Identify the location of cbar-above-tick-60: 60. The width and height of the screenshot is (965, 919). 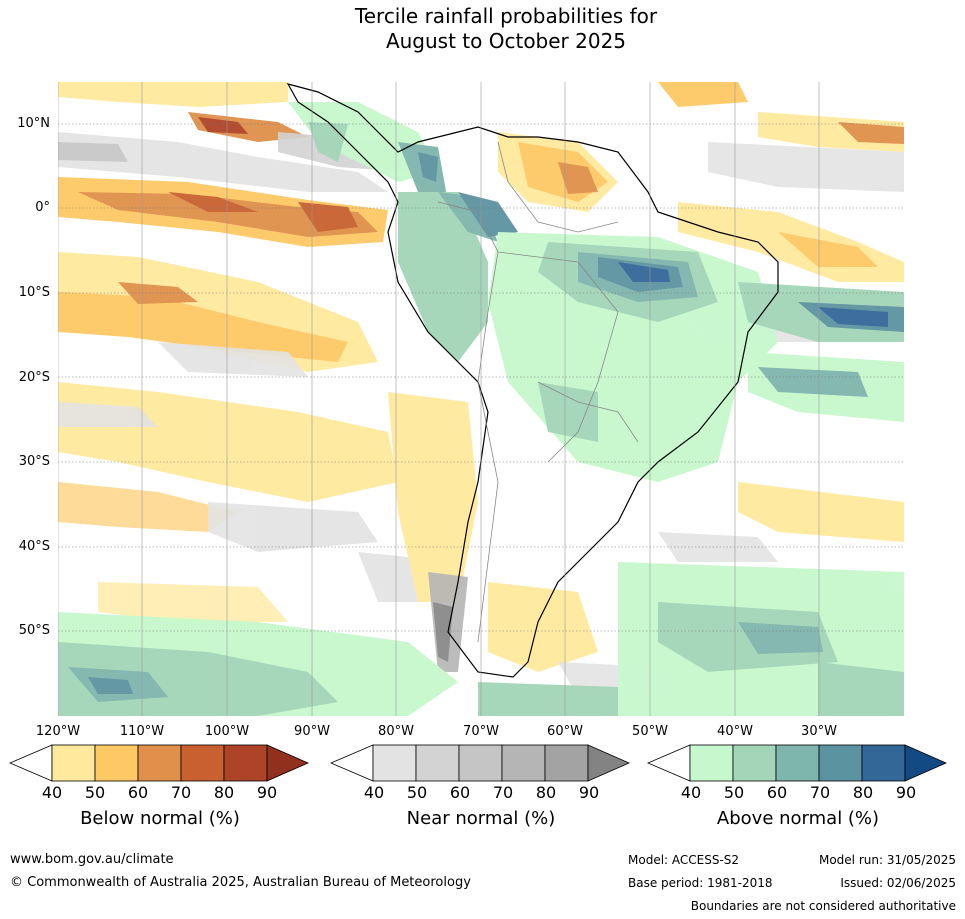
(777, 792).